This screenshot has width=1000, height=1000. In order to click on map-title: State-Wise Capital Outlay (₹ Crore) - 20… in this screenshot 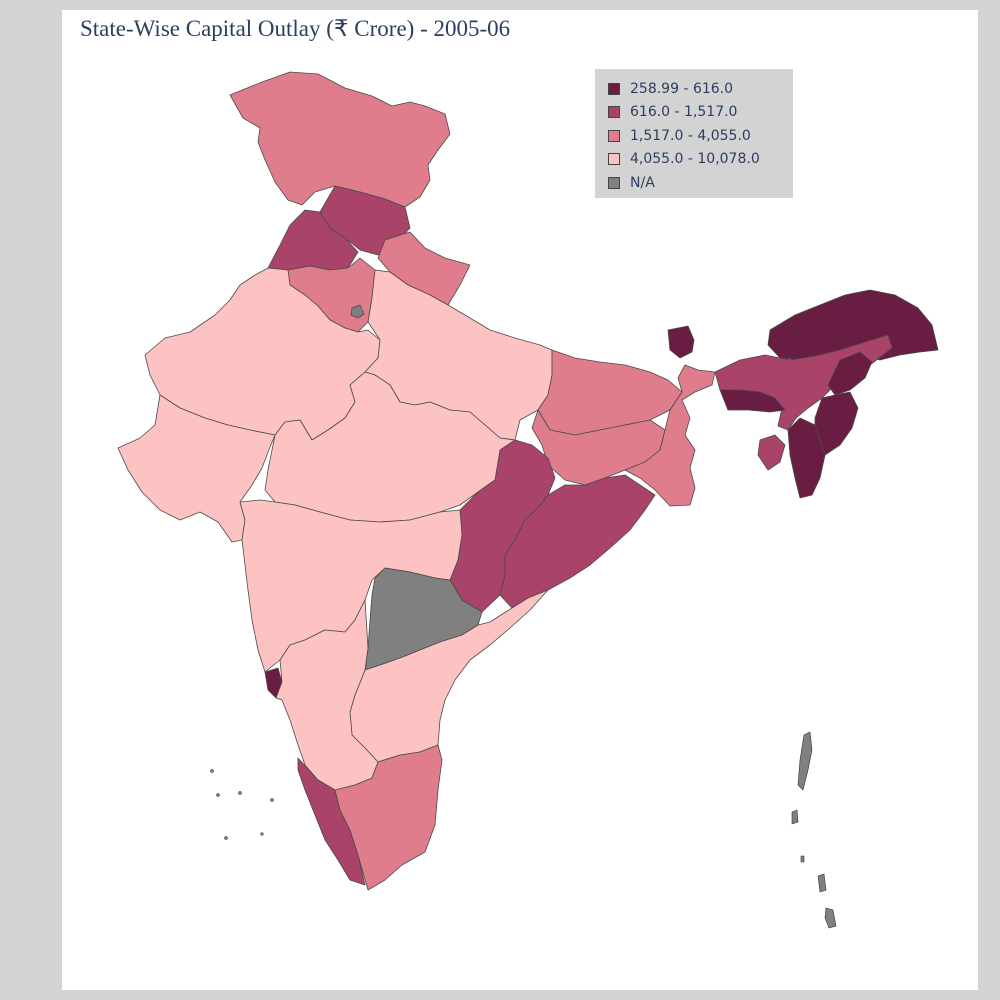, I will do `click(295, 28)`.